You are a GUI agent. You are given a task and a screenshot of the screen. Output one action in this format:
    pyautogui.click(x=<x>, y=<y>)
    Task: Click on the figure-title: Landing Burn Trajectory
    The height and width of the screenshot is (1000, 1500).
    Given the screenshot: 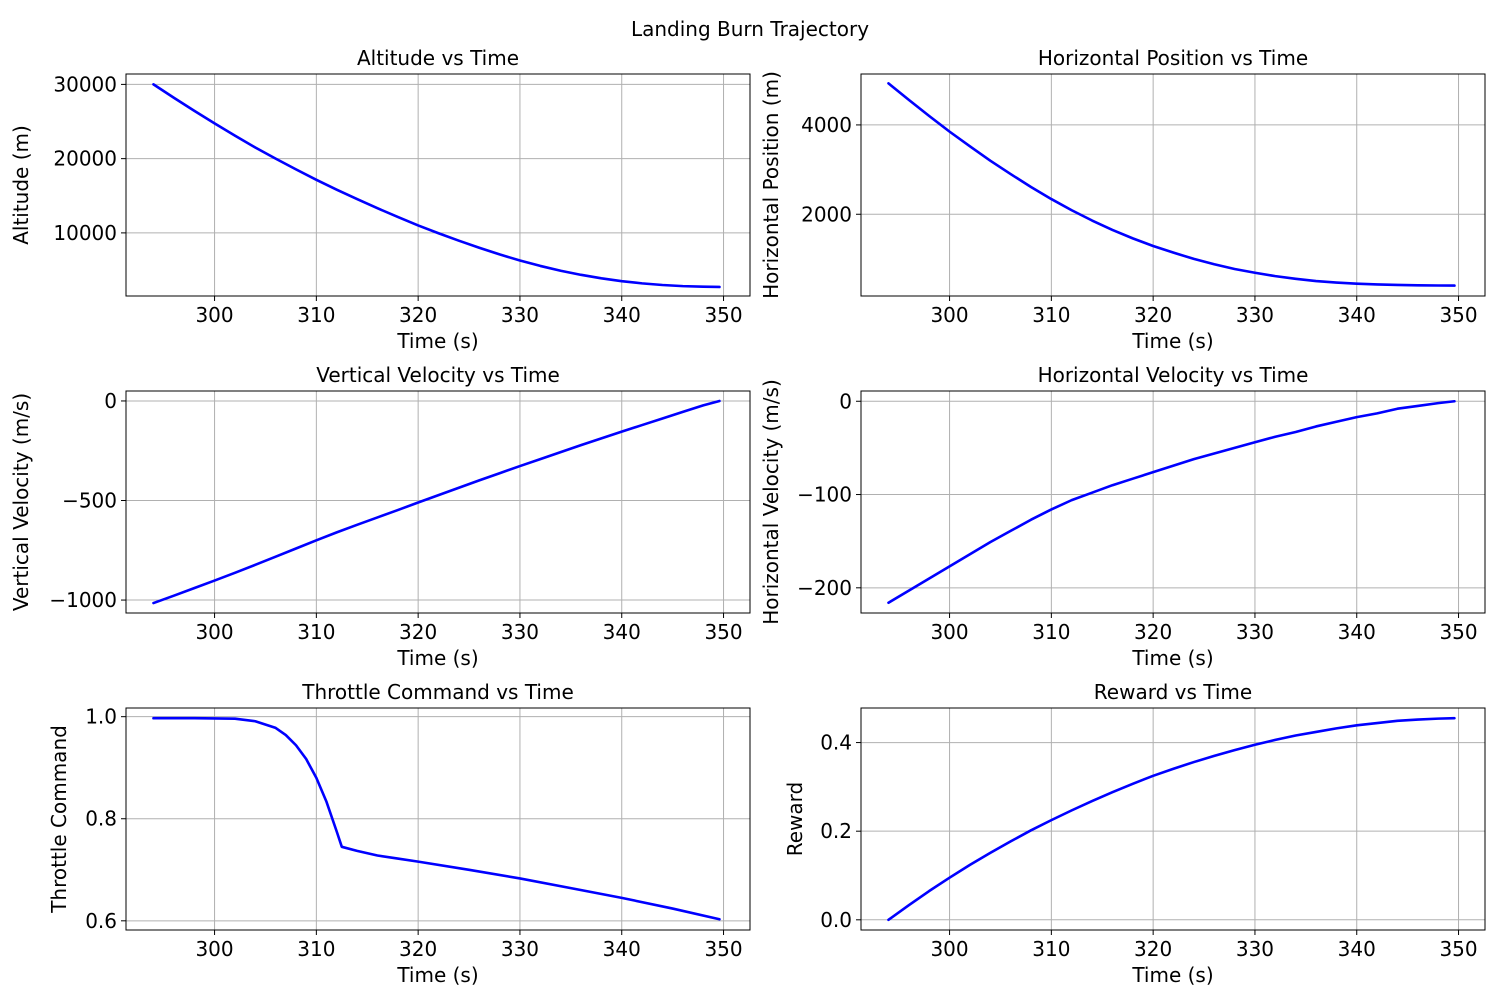 What is the action you would take?
    pyautogui.click(x=750, y=29)
    